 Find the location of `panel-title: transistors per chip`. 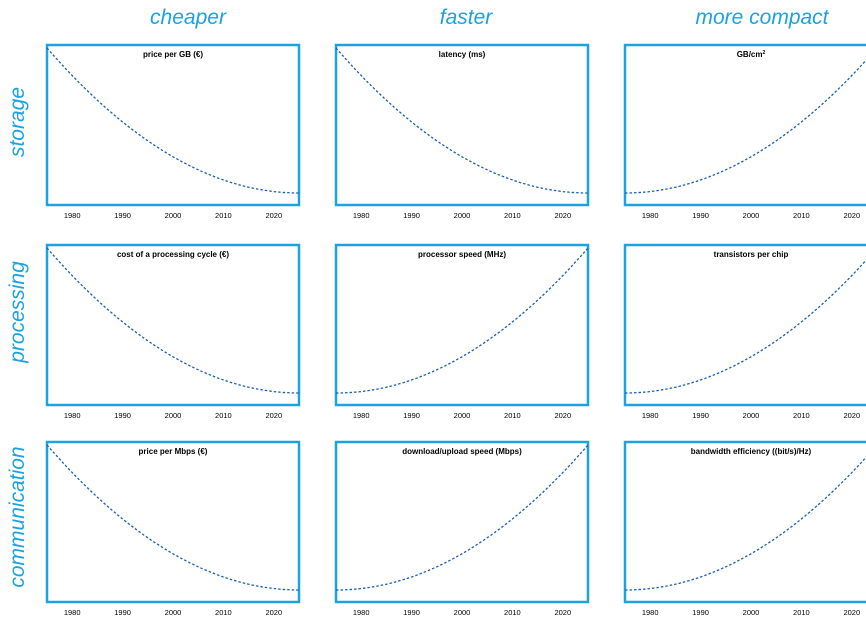

panel-title: transistors per chip is located at coordinates (751, 254).